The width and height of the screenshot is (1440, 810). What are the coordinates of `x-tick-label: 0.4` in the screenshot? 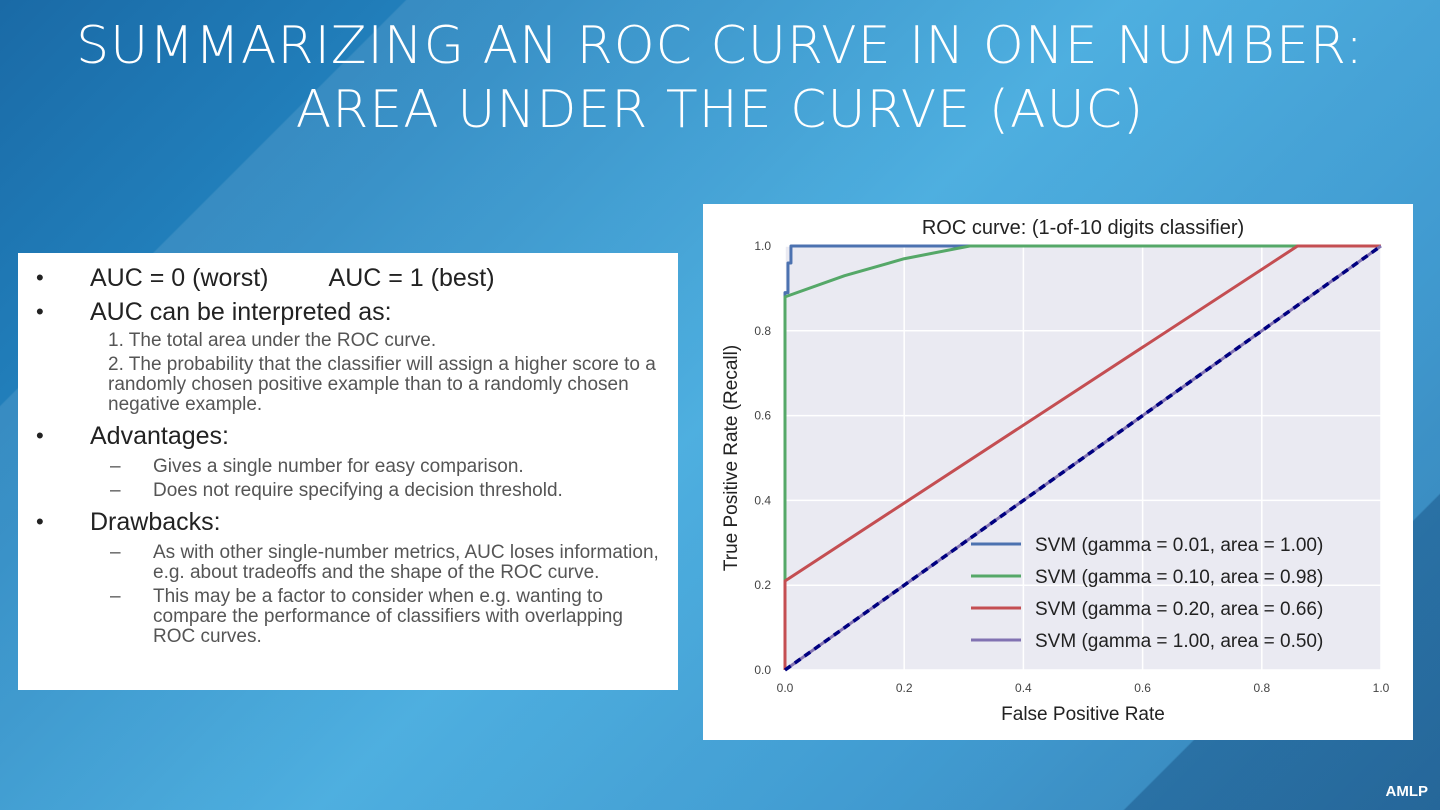 It's located at (1023, 688).